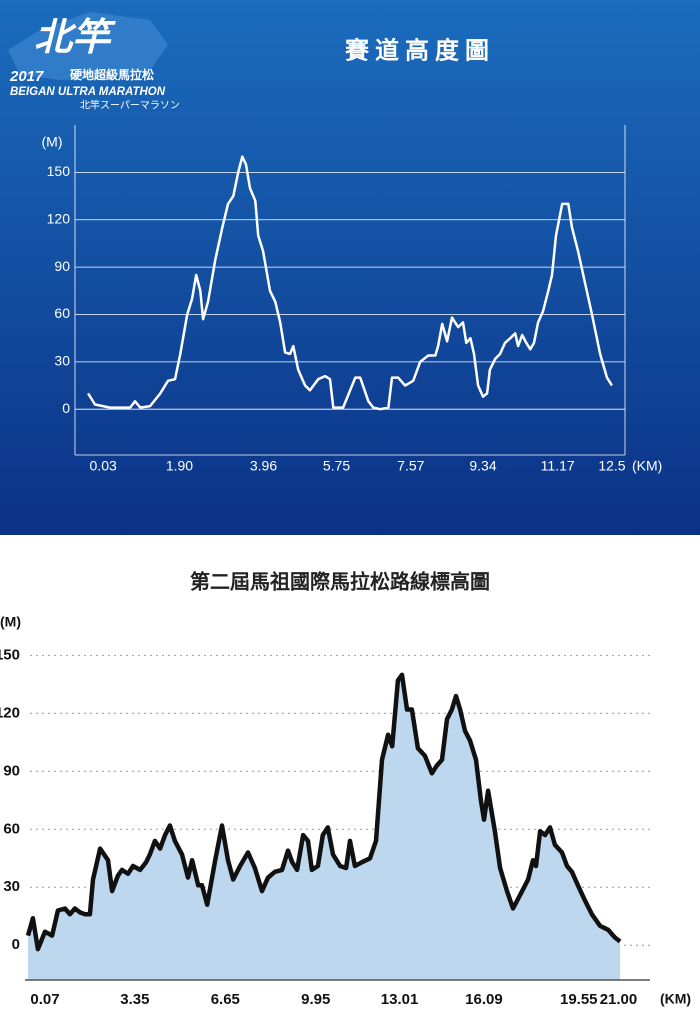 The image size is (700, 1018). What do you see at coordinates (611, 466) in the screenshot?
I see `x-tick-label: 12.5` at bounding box center [611, 466].